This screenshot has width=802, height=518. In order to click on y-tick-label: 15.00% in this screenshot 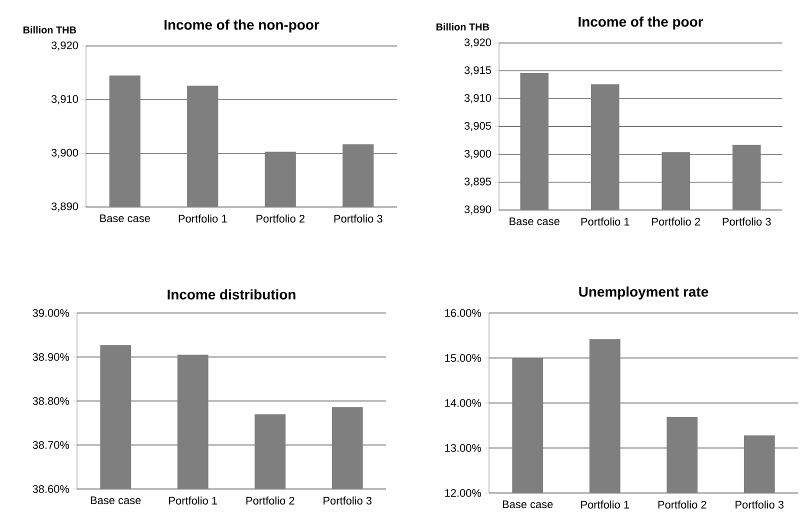, I will do `click(463, 358)`.